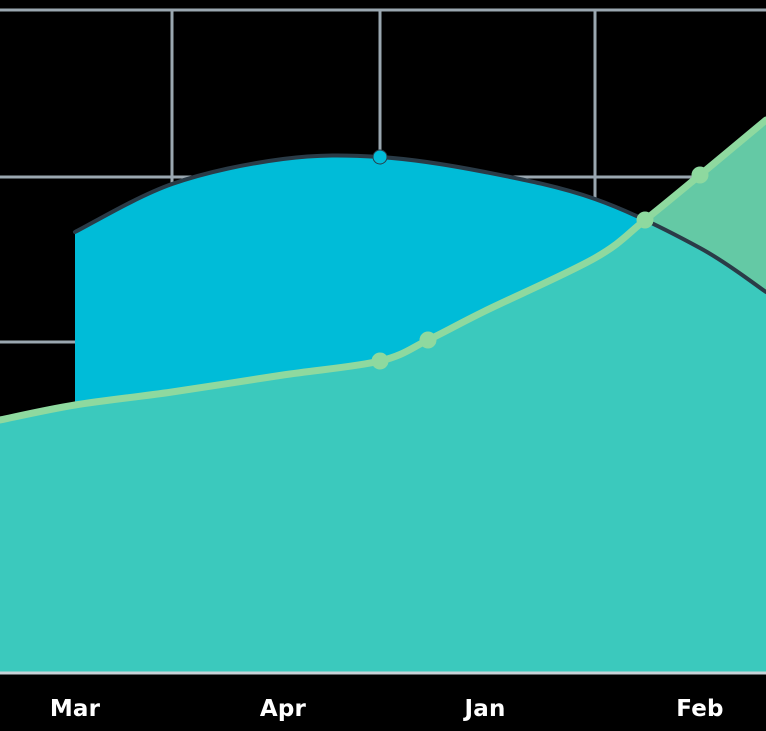 This screenshot has height=731, width=766. What do you see at coordinates (485, 709) in the screenshot?
I see `x-tick-label-2: Jan` at bounding box center [485, 709].